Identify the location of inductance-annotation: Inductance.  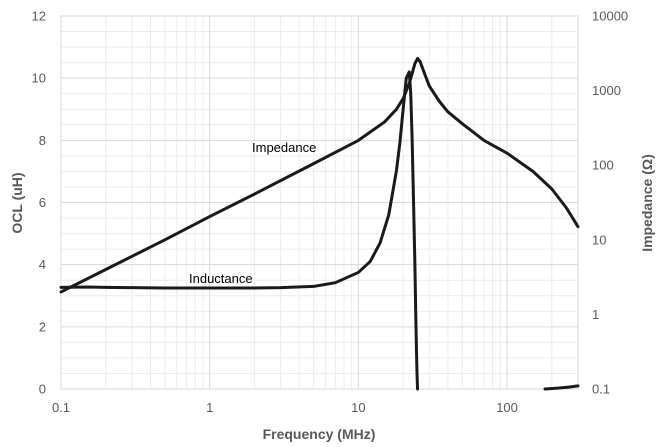
(221, 278).